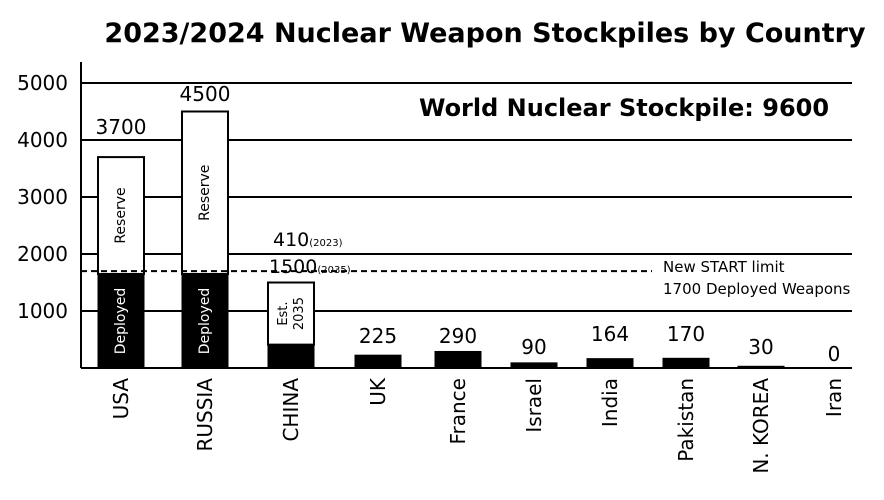 The width and height of the screenshot is (884, 500). I want to click on bar-est-2035-china, so click(291, 313).